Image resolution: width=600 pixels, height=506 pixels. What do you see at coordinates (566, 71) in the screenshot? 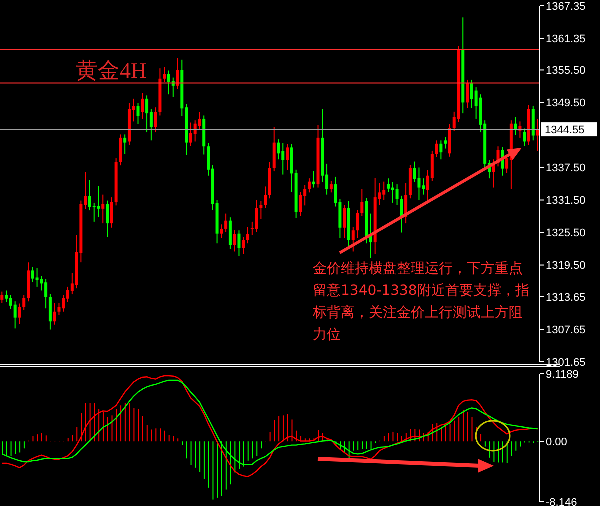
I see `y-tick-label: 1355.50` at bounding box center [566, 71].